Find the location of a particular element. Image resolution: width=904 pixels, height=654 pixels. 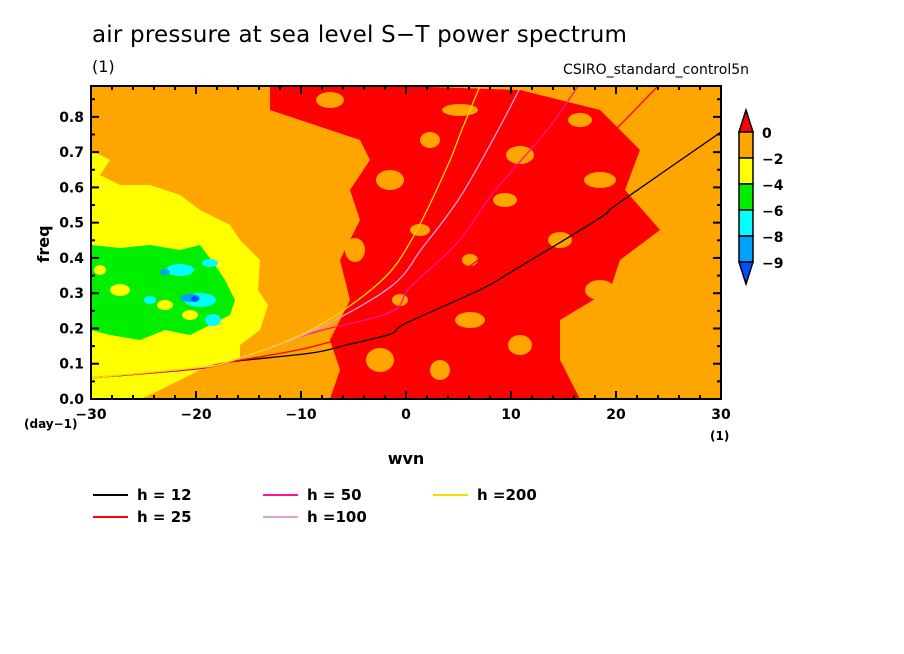

chart-units-label: (1) is located at coordinates (103, 66).